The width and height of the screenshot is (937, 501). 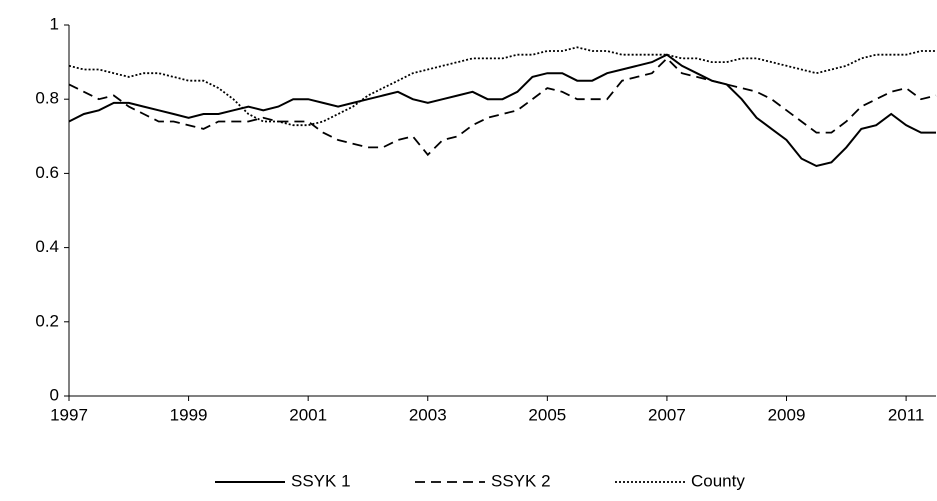 I want to click on y-tick-label: 1, so click(x=54, y=23).